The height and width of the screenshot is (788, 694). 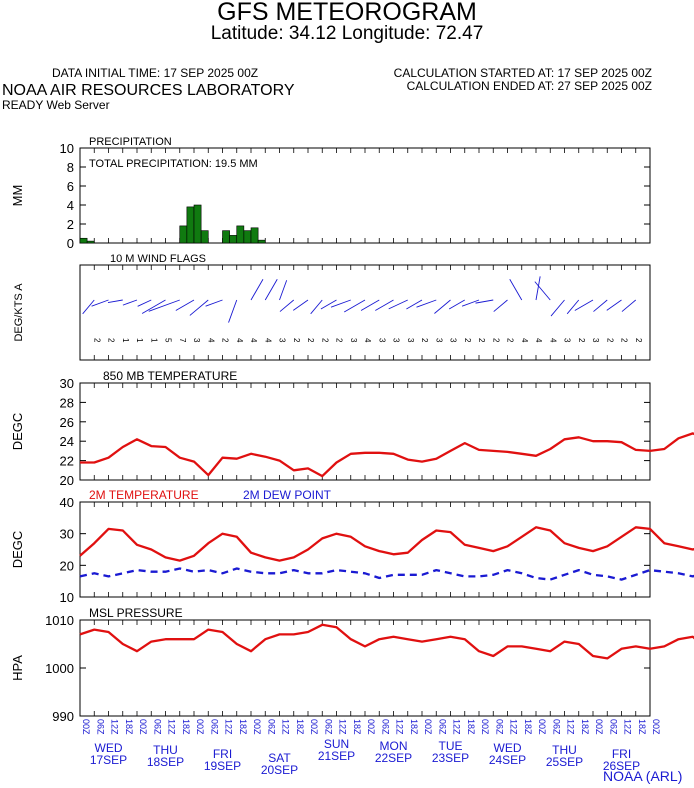 I want to click on chart-title: GFS METEOROGRAM, so click(x=347, y=13).